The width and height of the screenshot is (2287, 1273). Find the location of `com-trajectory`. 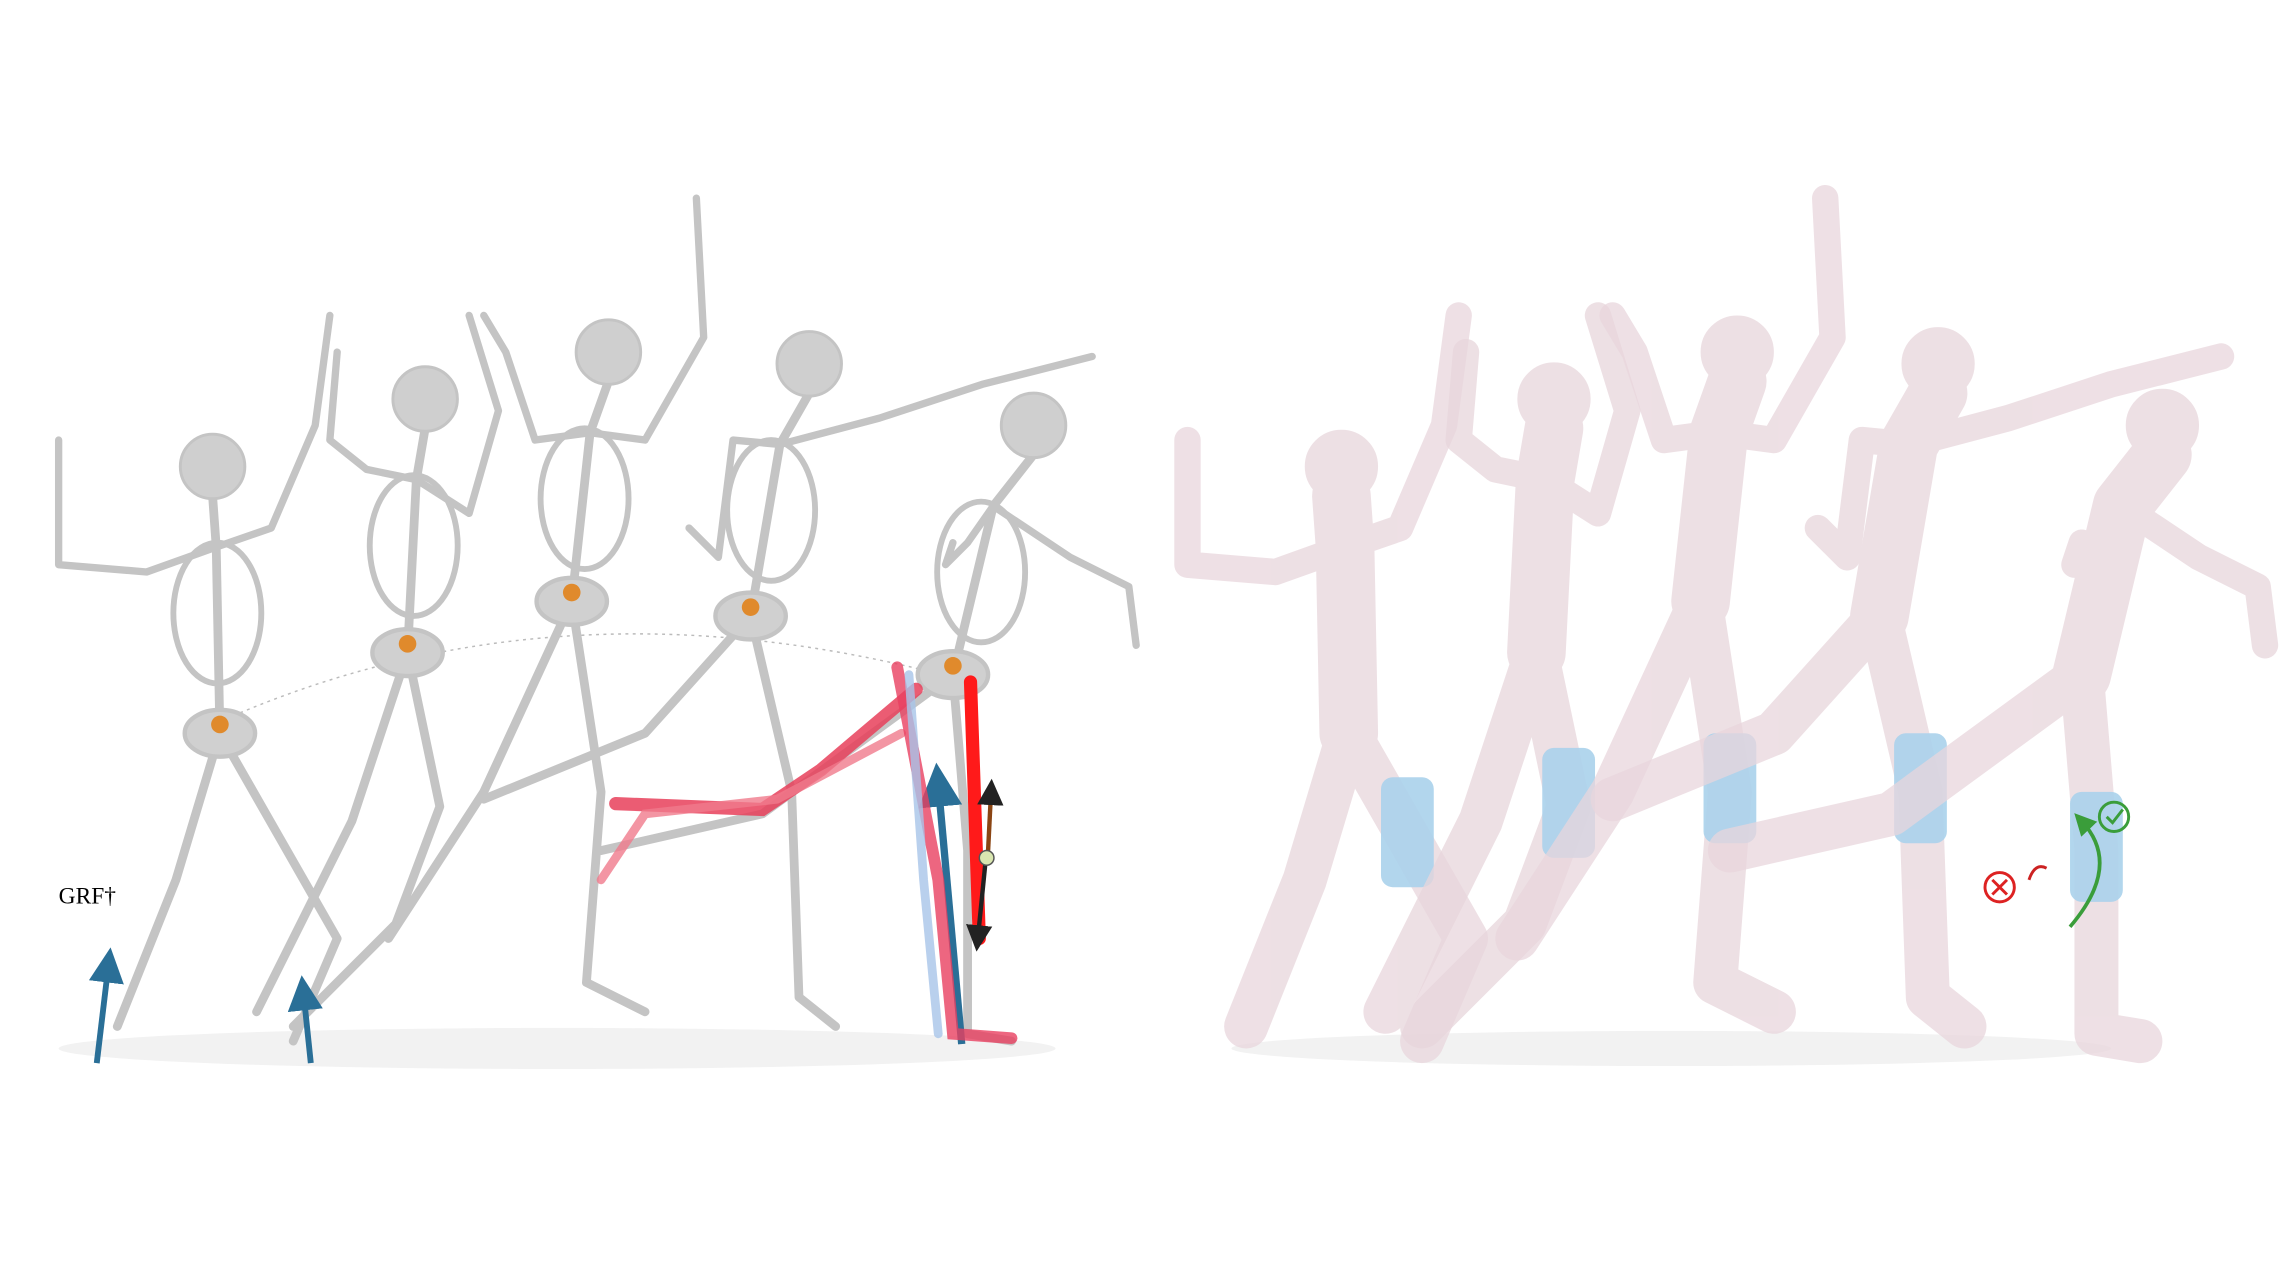

com-trajectory is located at coordinates (586, 678).